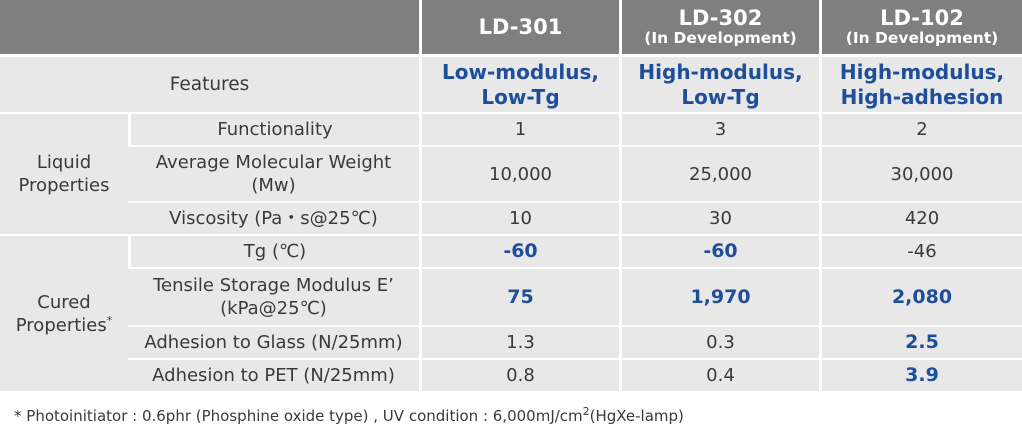 The height and width of the screenshot is (437, 1022). What do you see at coordinates (920, 376) in the screenshot?
I see `cell-value: 3.9` at bounding box center [920, 376].